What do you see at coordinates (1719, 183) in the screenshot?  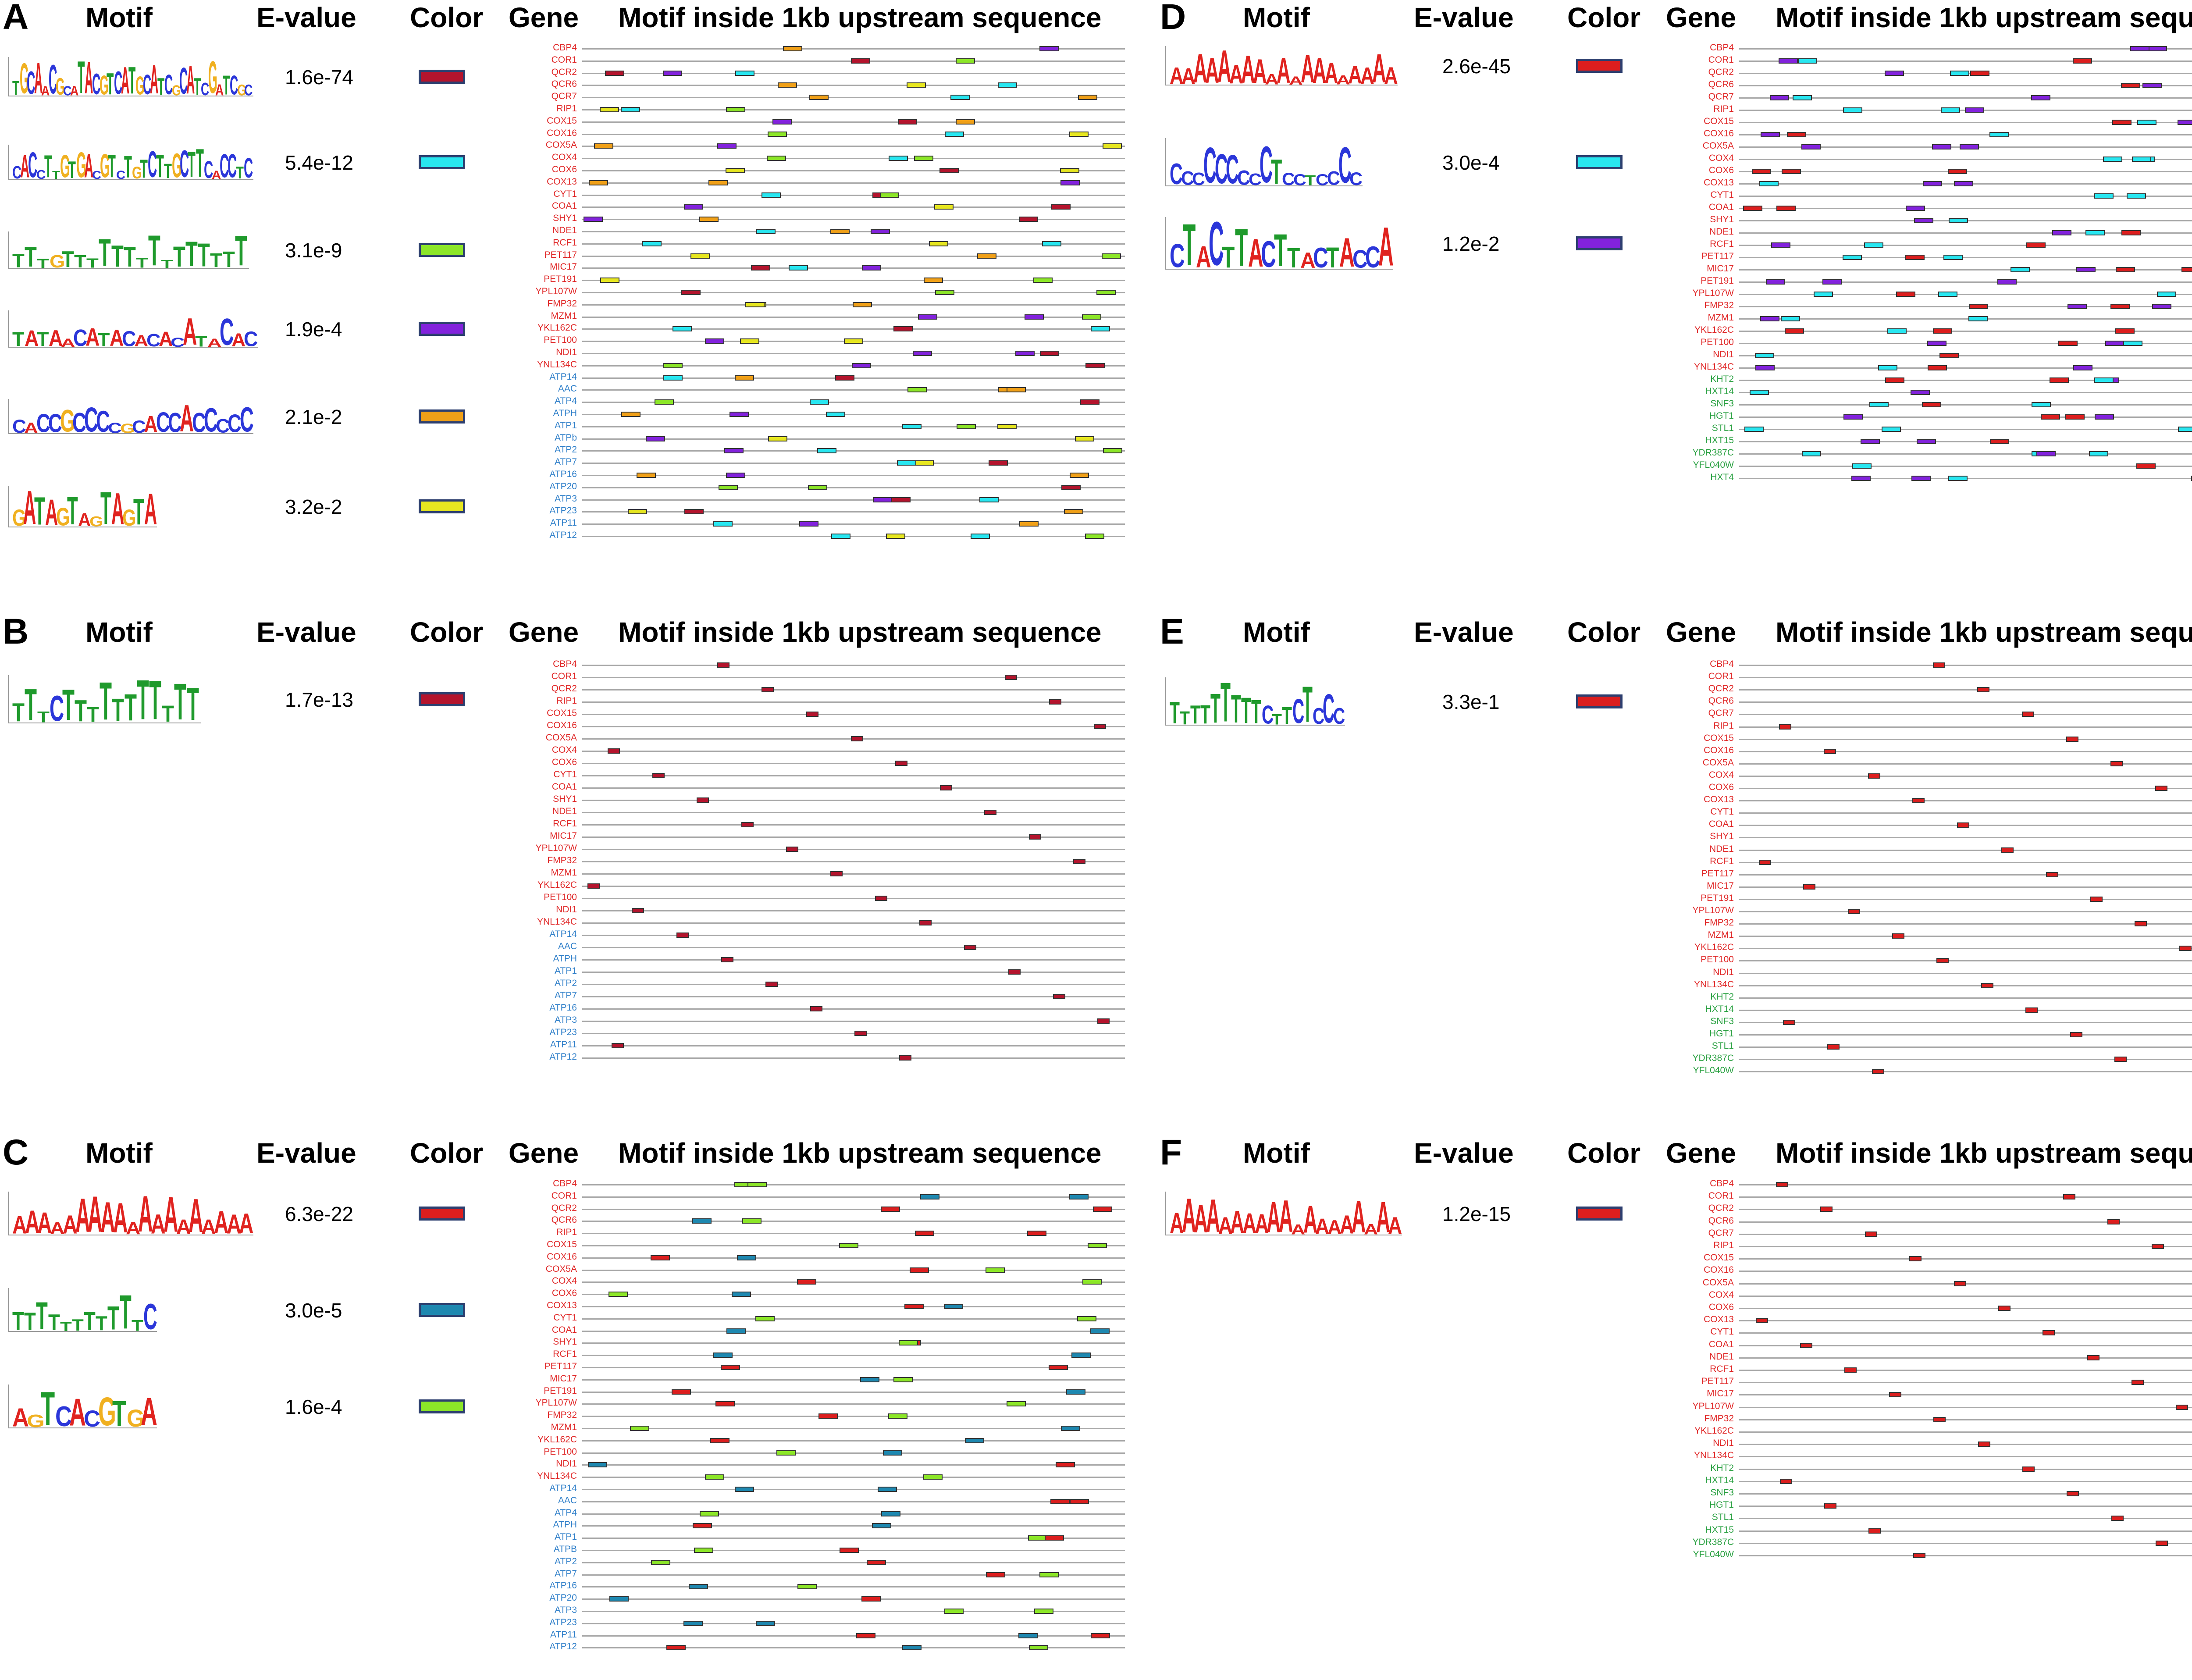 I see `gene-name: COX13` at bounding box center [1719, 183].